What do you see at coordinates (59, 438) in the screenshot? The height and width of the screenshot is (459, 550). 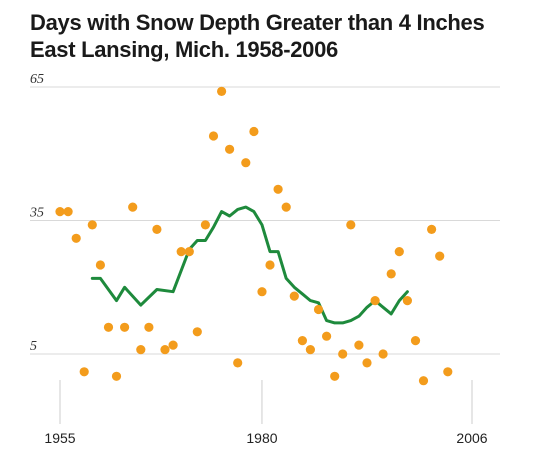 I see `x-tick-label: 1955` at bounding box center [59, 438].